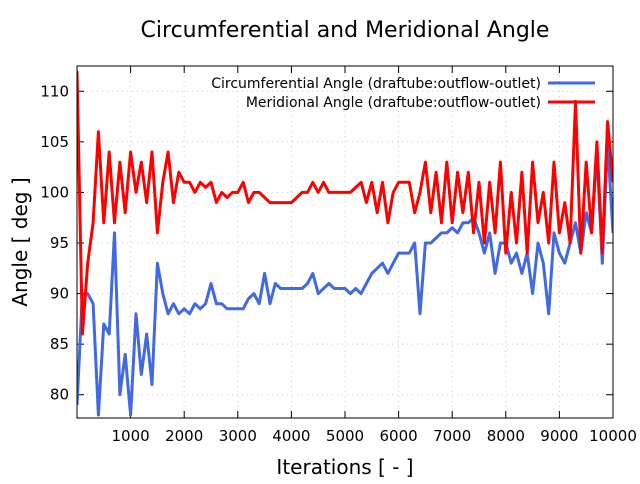  Describe the element at coordinates (559, 436) in the screenshot. I see `x-tick-label: 9000` at that location.